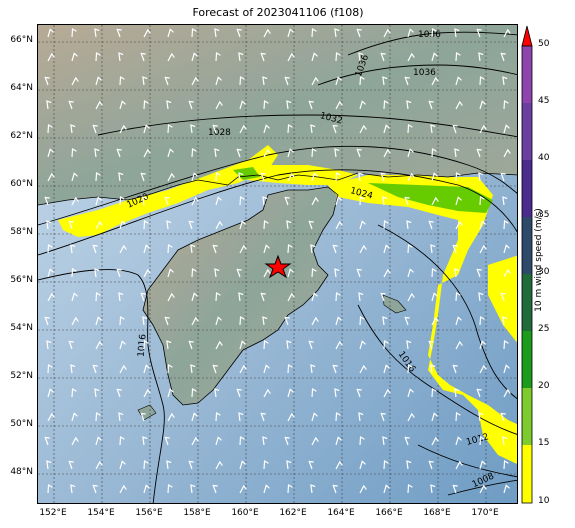 Image resolution: width=575 pixels, height=528 pixels. Describe the element at coordinates (219, 133) in the screenshot. I see `isobar-label: 1028` at that location.